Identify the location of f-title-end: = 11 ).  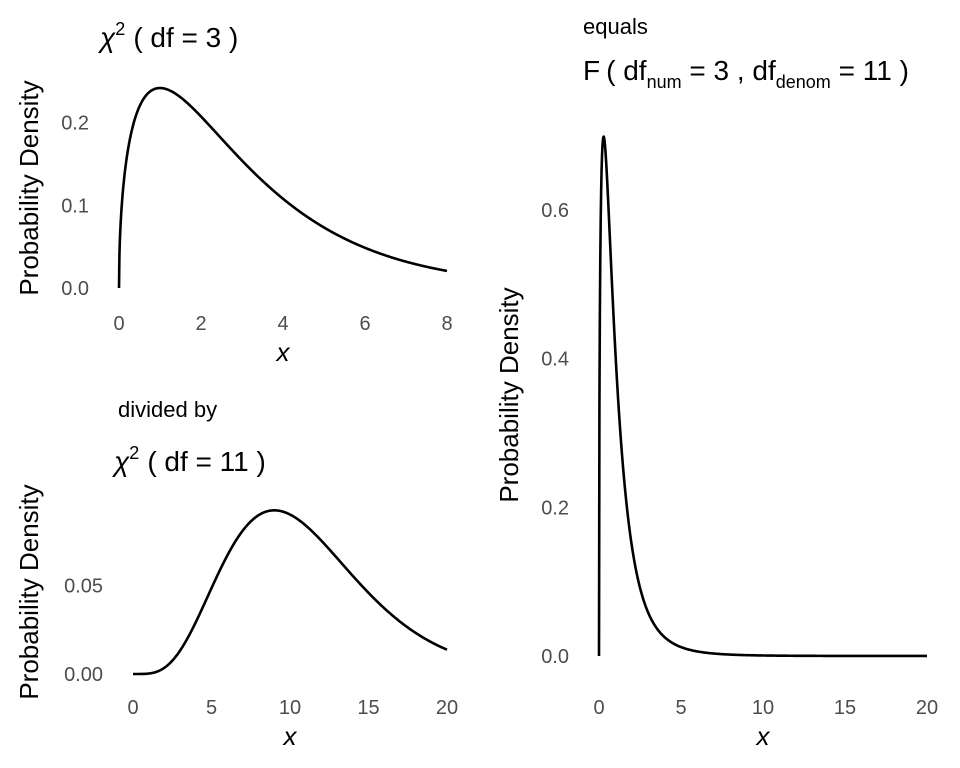
(870, 70).